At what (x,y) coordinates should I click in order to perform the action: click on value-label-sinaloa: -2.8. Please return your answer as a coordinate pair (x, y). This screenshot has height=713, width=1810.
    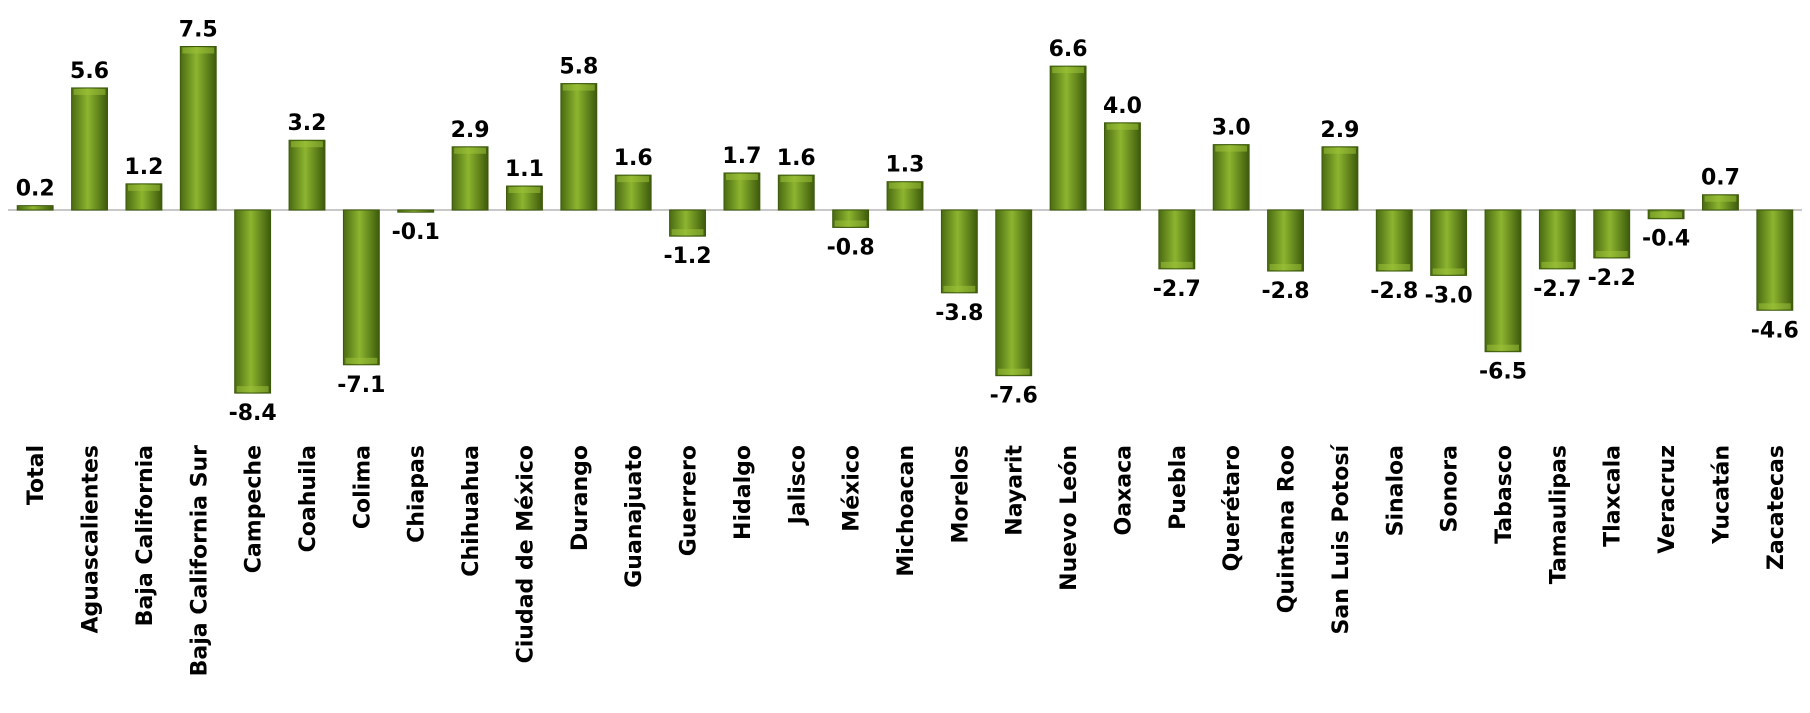
    Looking at the image, I should click on (1394, 291).